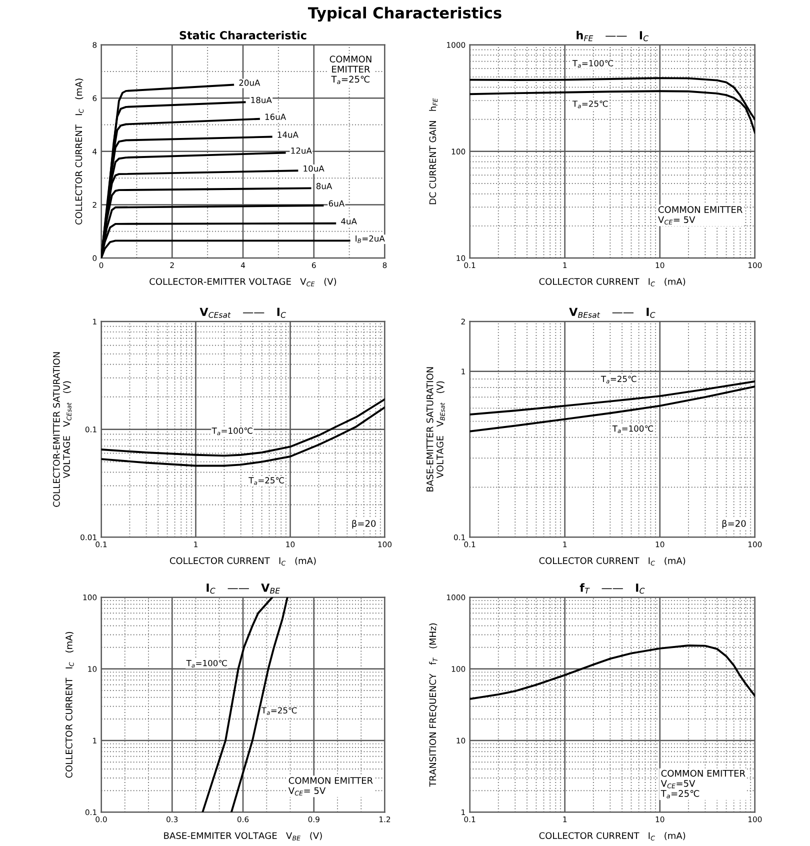  I want to click on chart-title: h$_{FE}$ —— I$_{C}$, so click(612, 36).